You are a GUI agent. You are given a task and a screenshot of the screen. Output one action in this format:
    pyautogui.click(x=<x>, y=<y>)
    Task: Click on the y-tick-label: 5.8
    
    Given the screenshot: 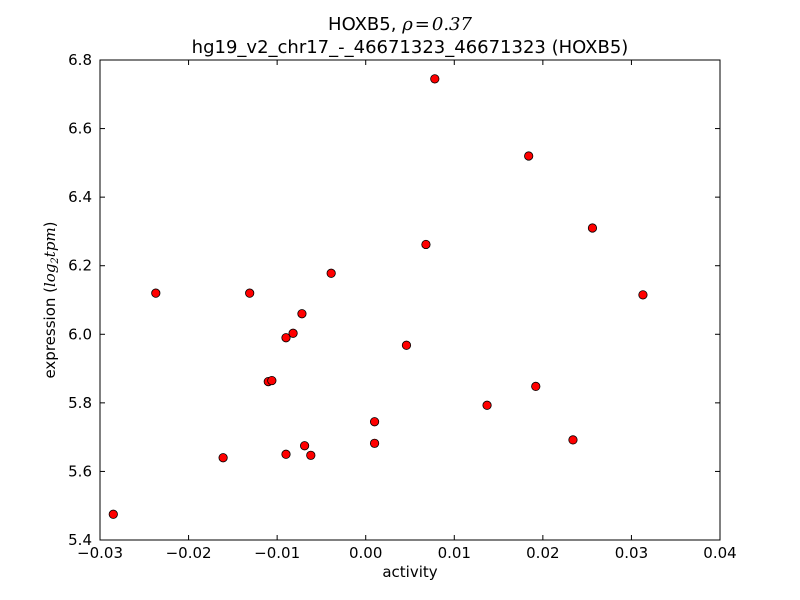 What is the action you would take?
    pyautogui.click(x=80, y=403)
    